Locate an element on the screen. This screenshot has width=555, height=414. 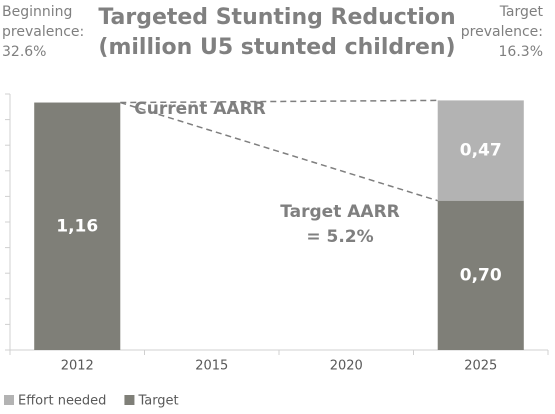
chart-title: Targeted Stunting Reduction is located at coordinates (276, 17).